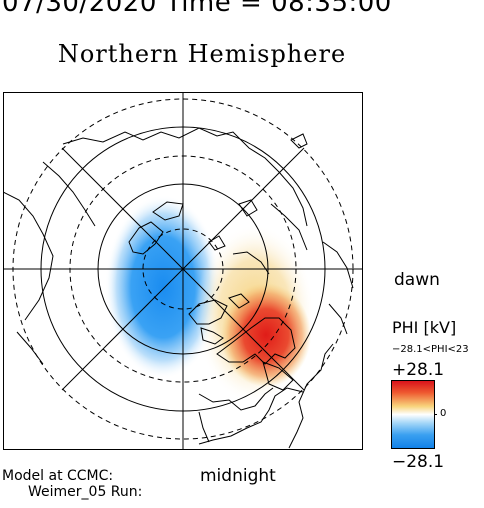 The image size is (484, 508). I want to click on model-line-1: Model at CCMC:, so click(58, 476).